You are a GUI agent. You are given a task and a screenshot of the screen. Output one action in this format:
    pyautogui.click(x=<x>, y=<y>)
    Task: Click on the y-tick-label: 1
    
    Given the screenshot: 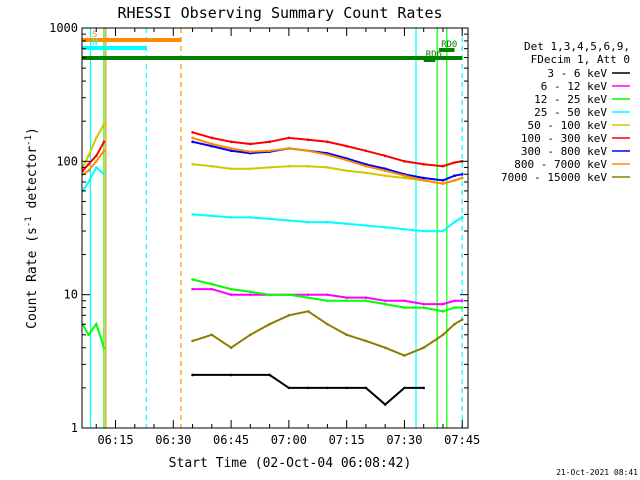 What is the action you would take?
    pyautogui.click(x=74, y=428)
    